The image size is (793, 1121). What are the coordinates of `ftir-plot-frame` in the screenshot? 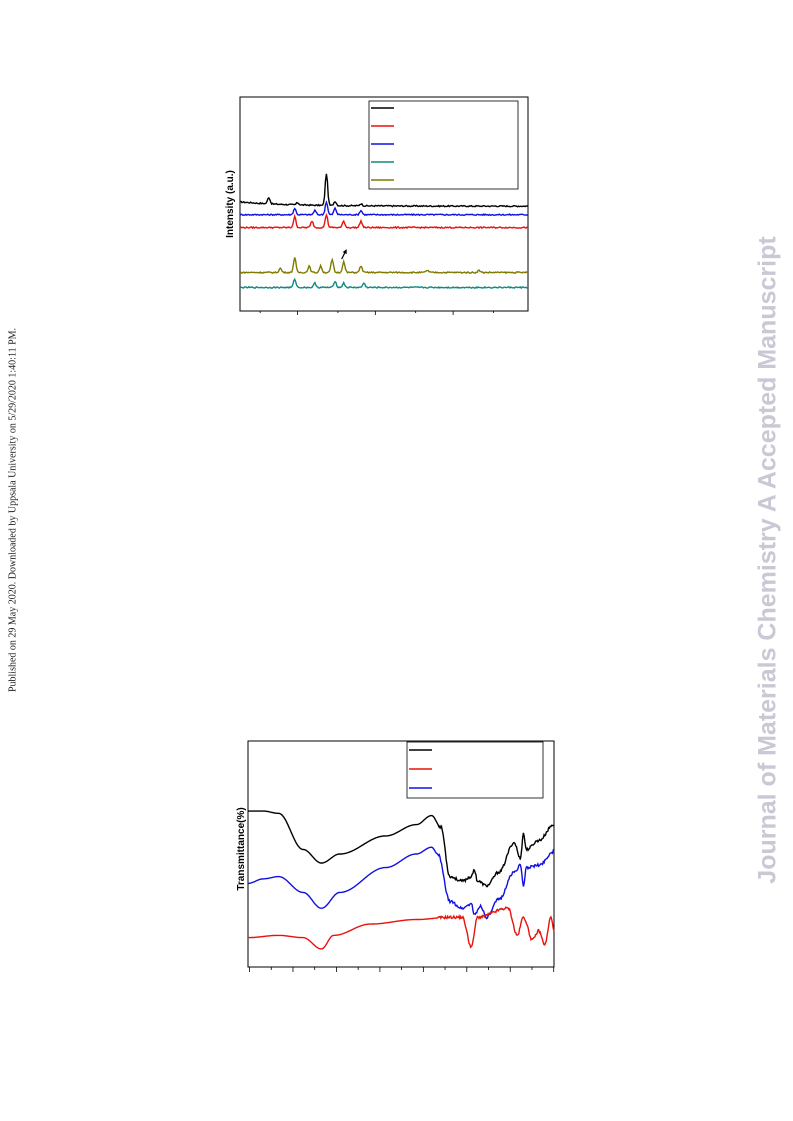 It's located at (401, 854).